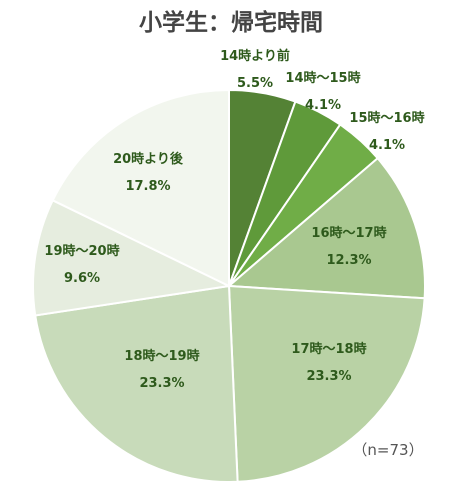 The width and height of the screenshot is (462, 481). I want to click on slice-value-4: 23.3%, so click(328, 376).